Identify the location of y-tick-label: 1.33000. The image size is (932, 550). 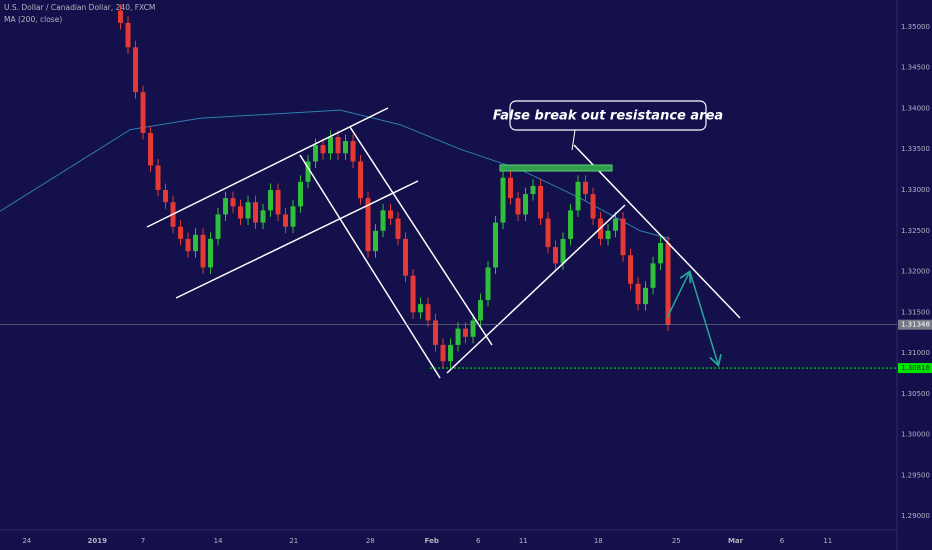
(915, 190).